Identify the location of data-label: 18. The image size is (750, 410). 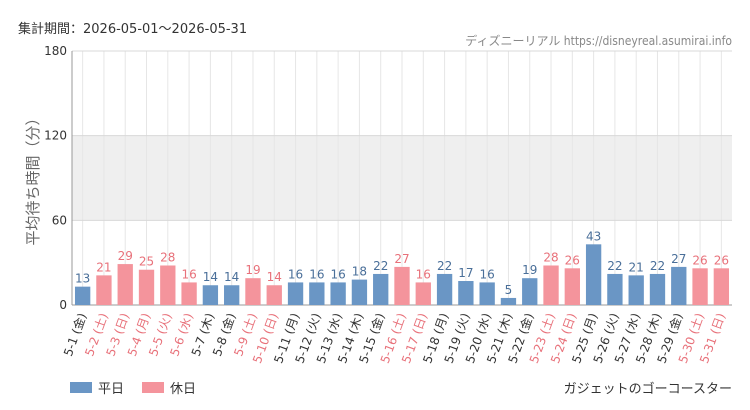
(359, 272).